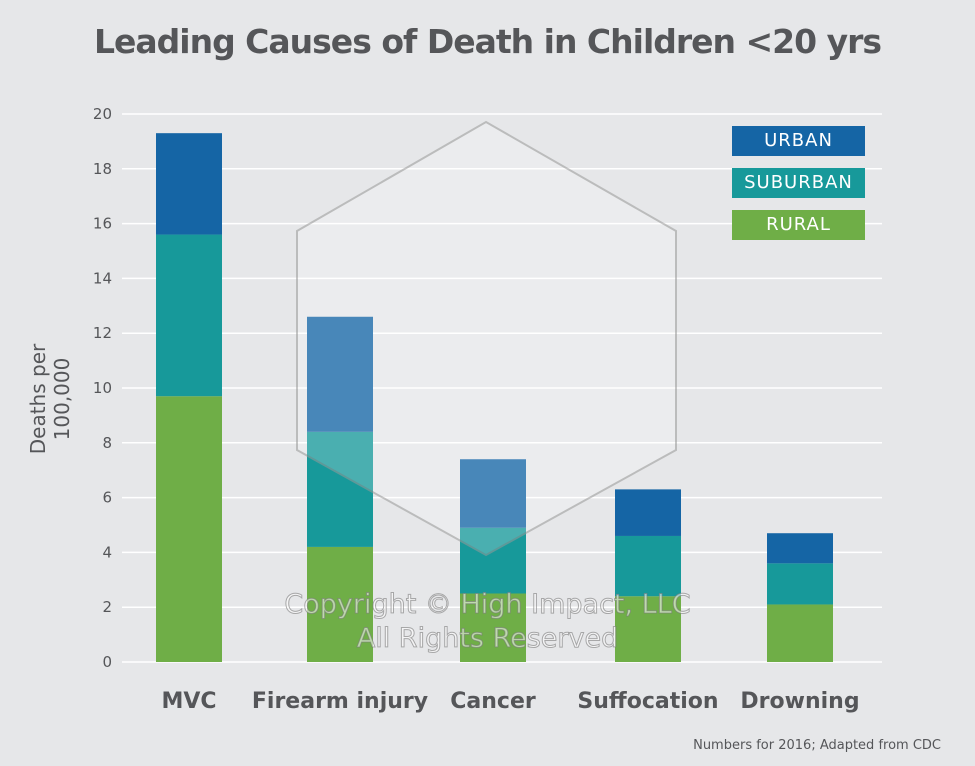 This screenshot has width=975, height=766. Describe the element at coordinates (50, 399) in the screenshot. I see `y-axis-label: Deaths per 100,000` at that location.